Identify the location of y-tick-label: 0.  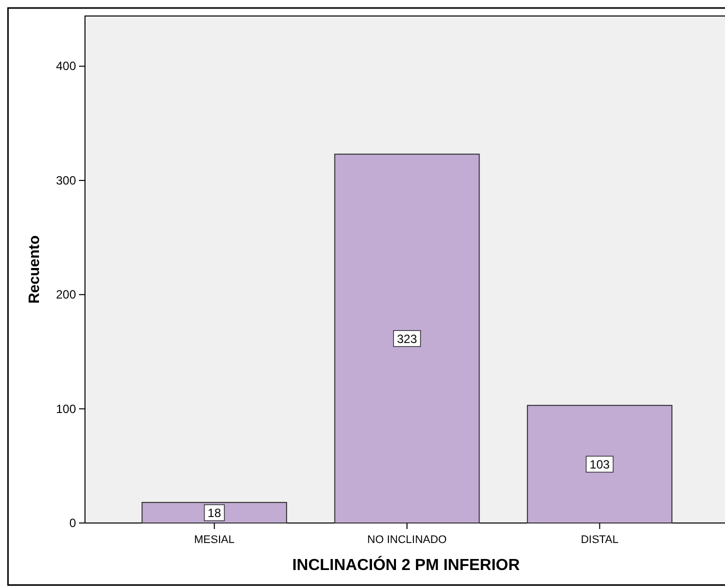
(72, 523).